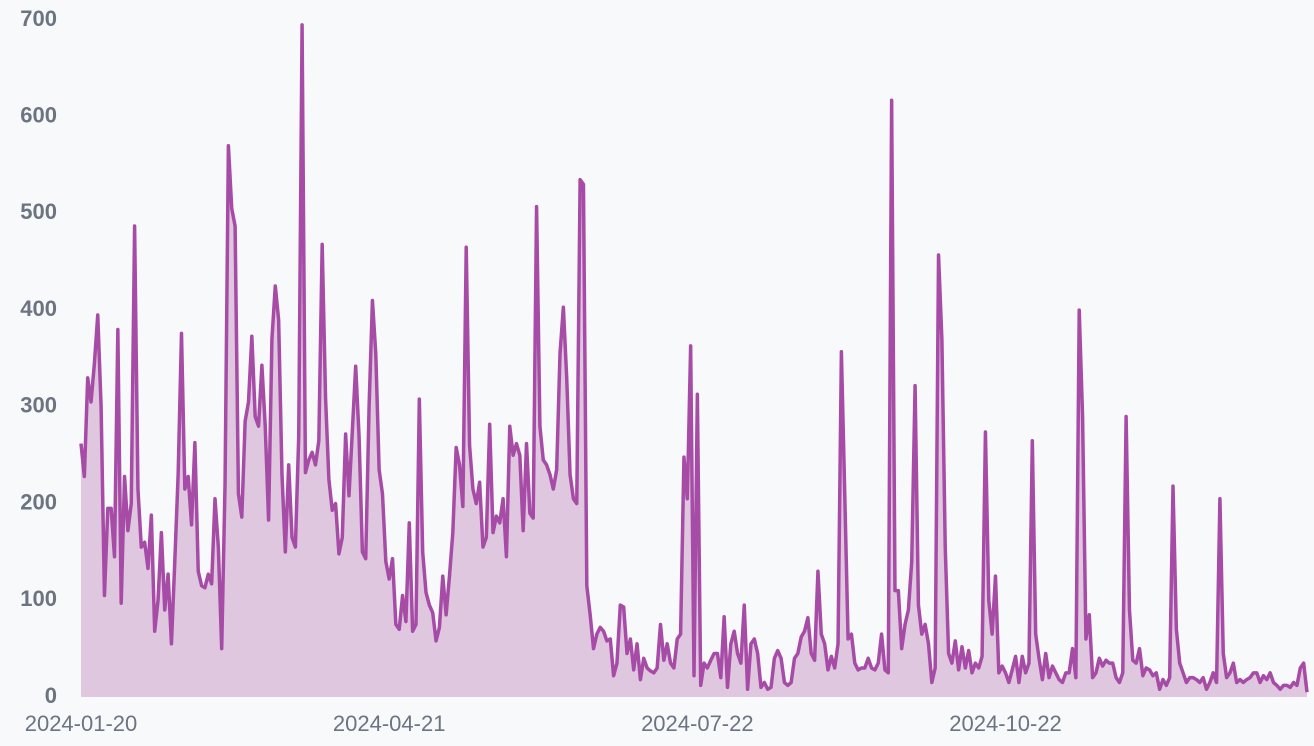 This screenshot has width=1314, height=746. What do you see at coordinates (38, 115) in the screenshot?
I see `y-tick-label: 600` at bounding box center [38, 115].